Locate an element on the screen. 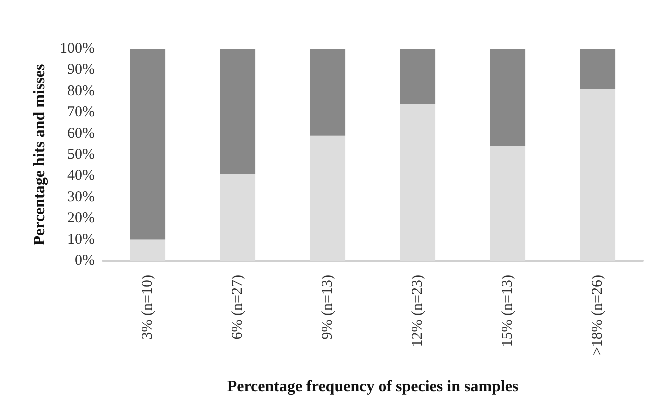  x-axis-title: Percentage frequency of species in samples is located at coordinates (373, 387).